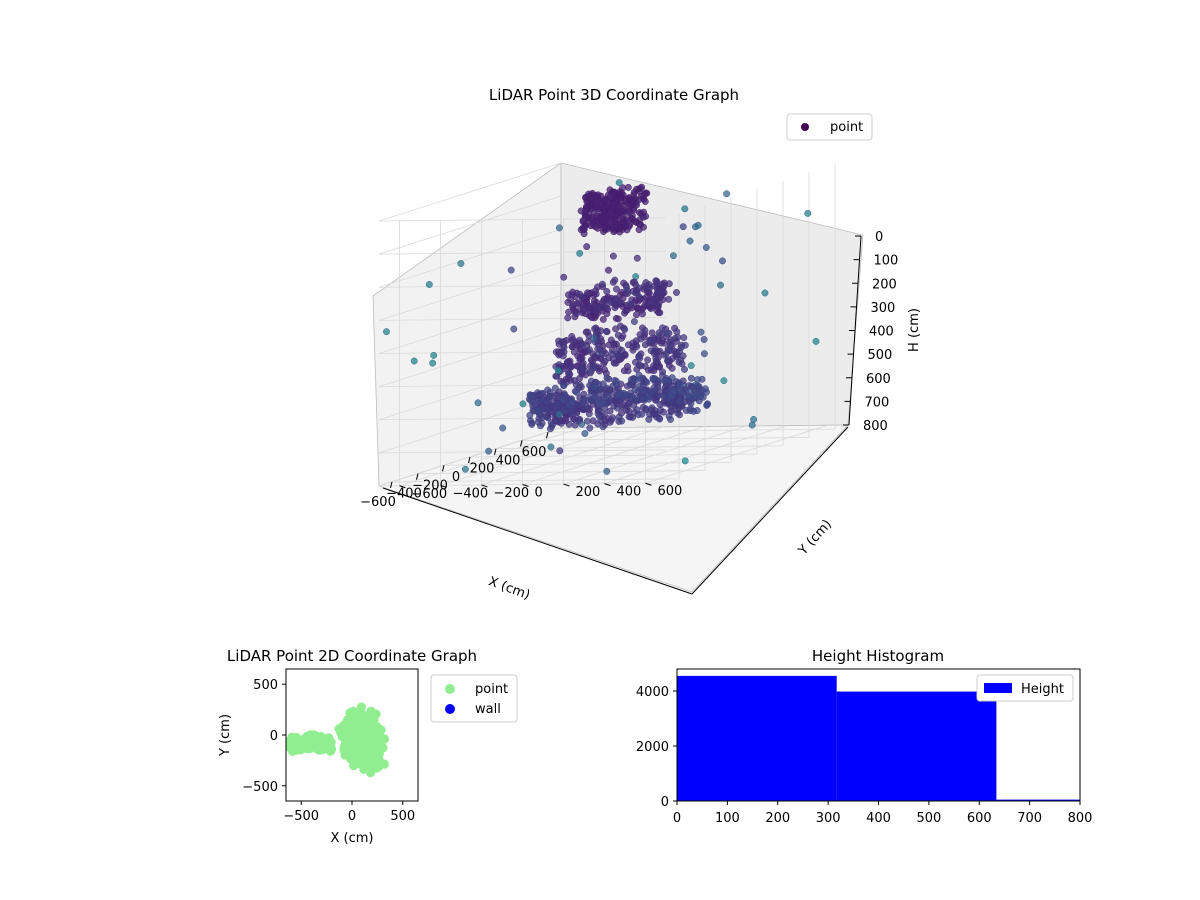 This screenshot has height=900, width=1200. Describe the element at coordinates (491, 689) in the screenshot. I see `legend-2d-label-point: point` at that location.